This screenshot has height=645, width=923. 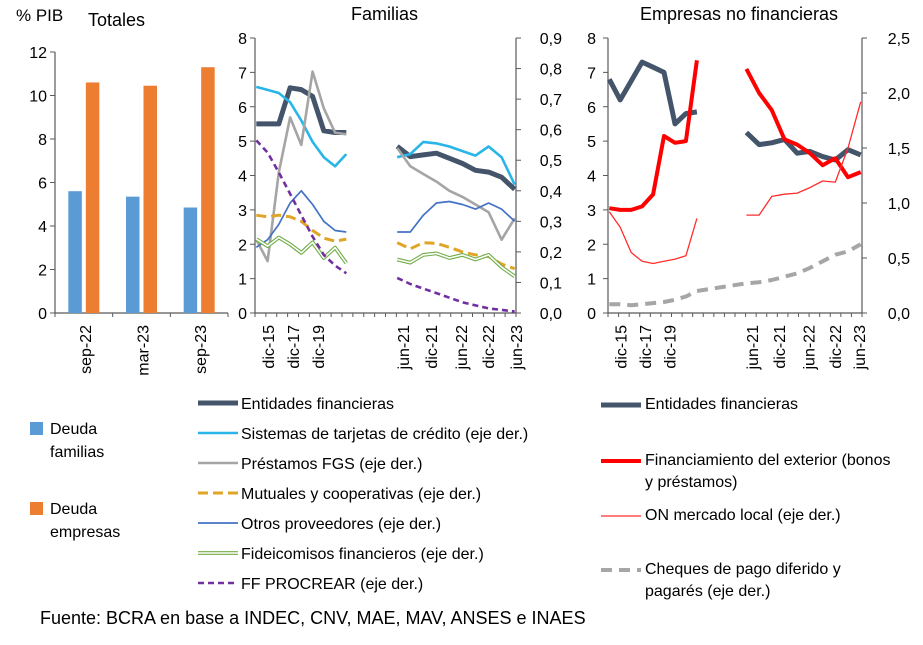 What do you see at coordinates (551, 39) in the screenshot?
I see `svg-text: 0,9` at bounding box center [551, 39].